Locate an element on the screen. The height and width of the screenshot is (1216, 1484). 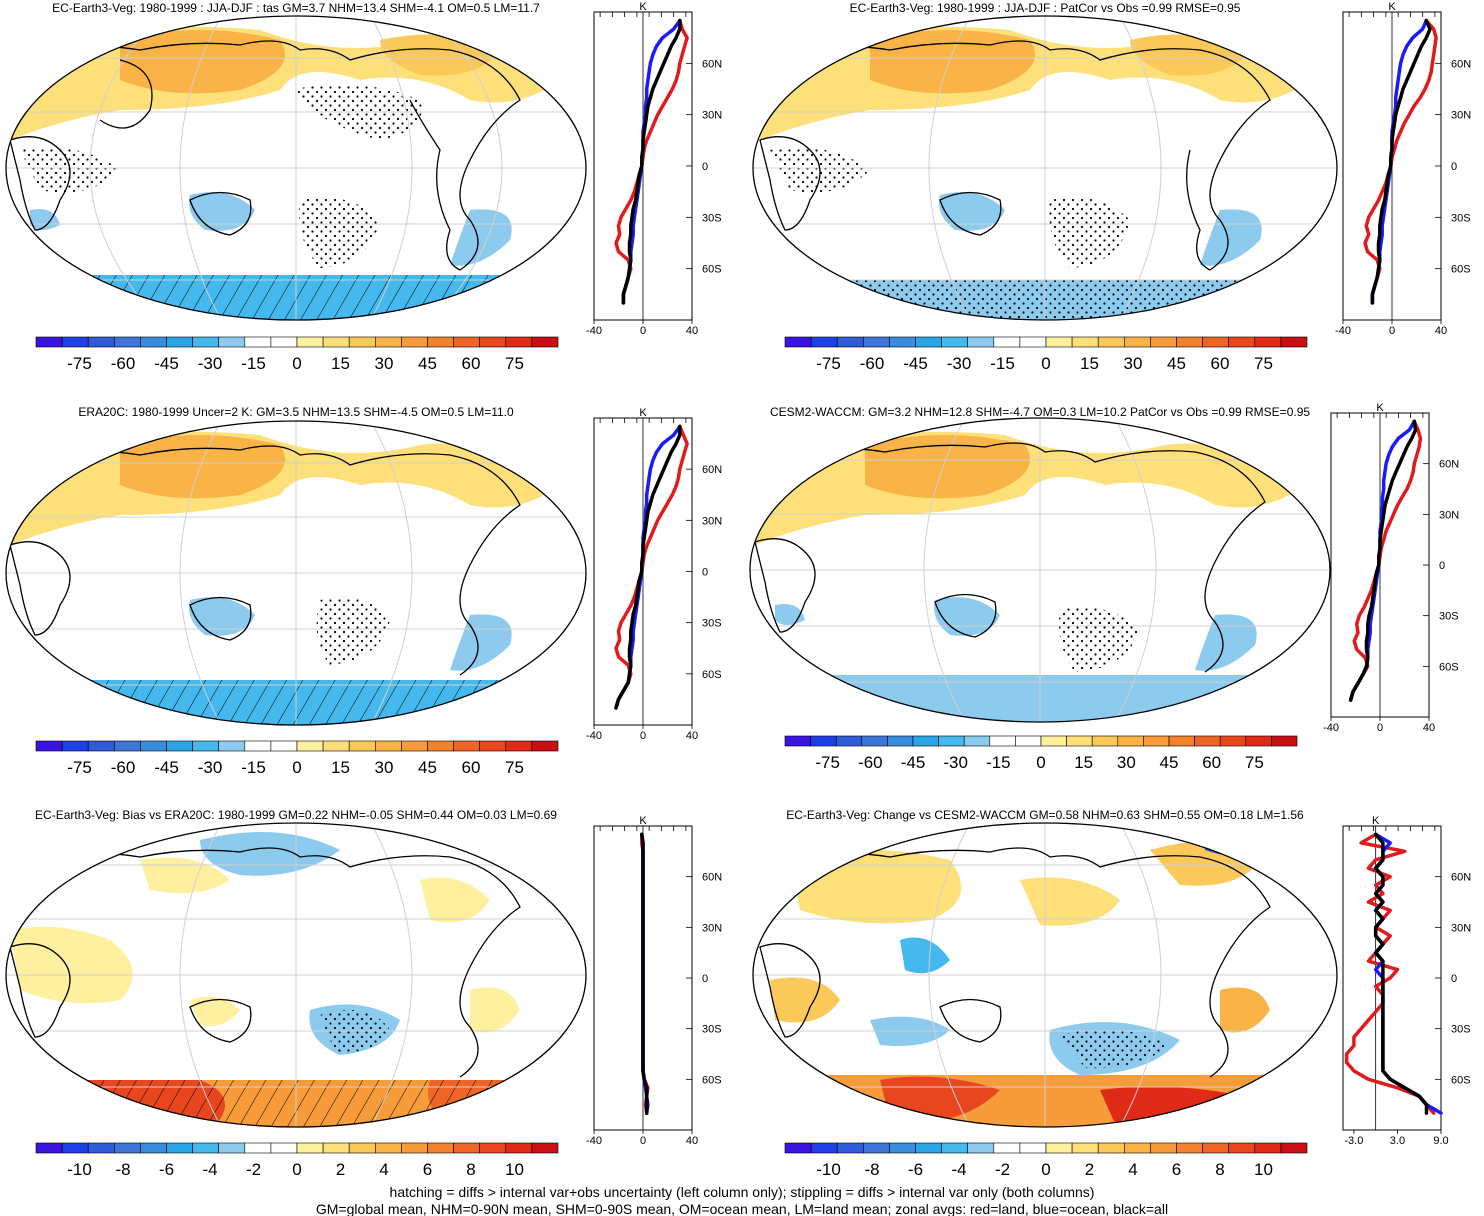
colorbar-tick-label: 2 is located at coordinates (340, 1169).